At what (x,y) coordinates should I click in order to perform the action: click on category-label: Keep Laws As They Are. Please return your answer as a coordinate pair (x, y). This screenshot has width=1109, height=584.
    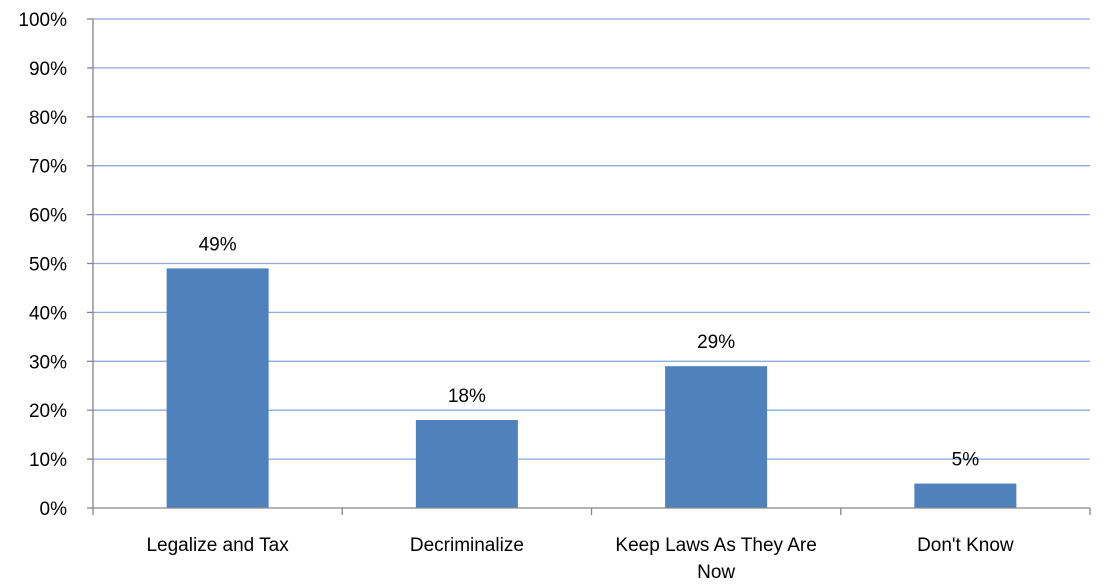
    Looking at the image, I should click on (715, 545).